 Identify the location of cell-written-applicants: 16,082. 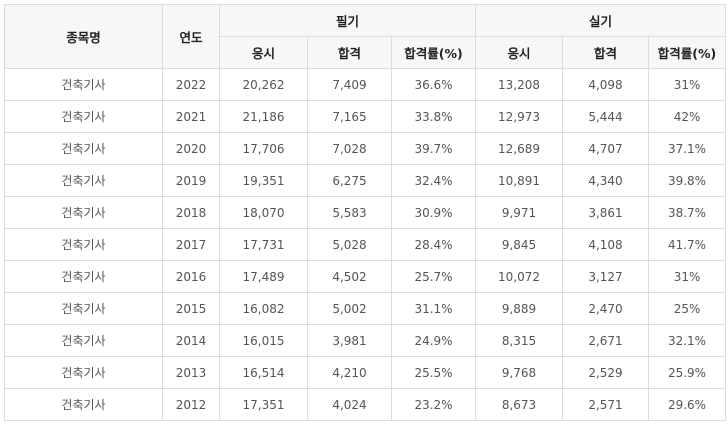
(263, 308).